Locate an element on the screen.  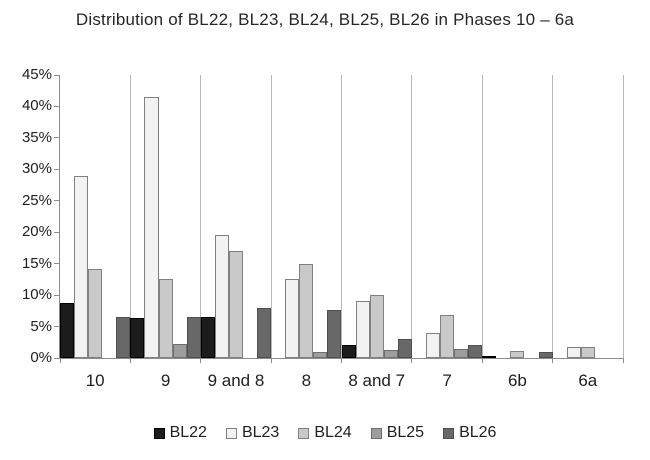
bar-bl22-6b is located at coordinates (489, 356).